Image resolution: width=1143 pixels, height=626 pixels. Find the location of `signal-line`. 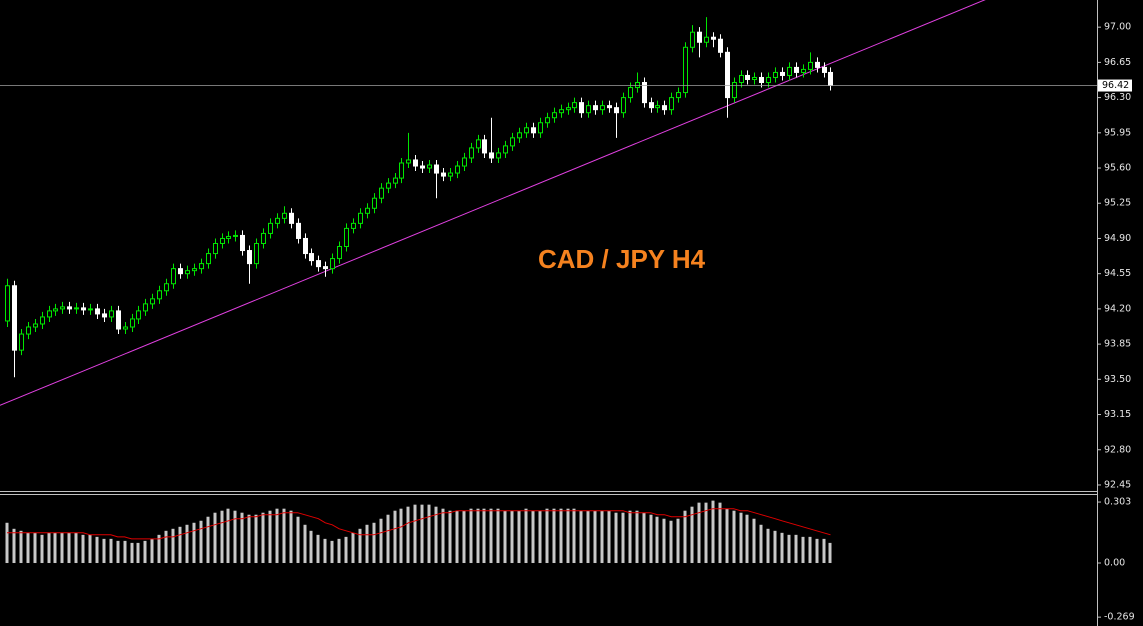

signal-line is located at coordinates (419, 524).